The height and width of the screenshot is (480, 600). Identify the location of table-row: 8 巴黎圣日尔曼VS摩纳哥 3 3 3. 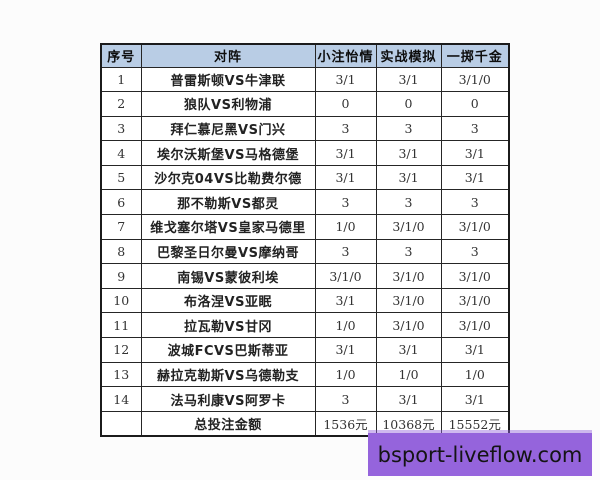
(305, 251).